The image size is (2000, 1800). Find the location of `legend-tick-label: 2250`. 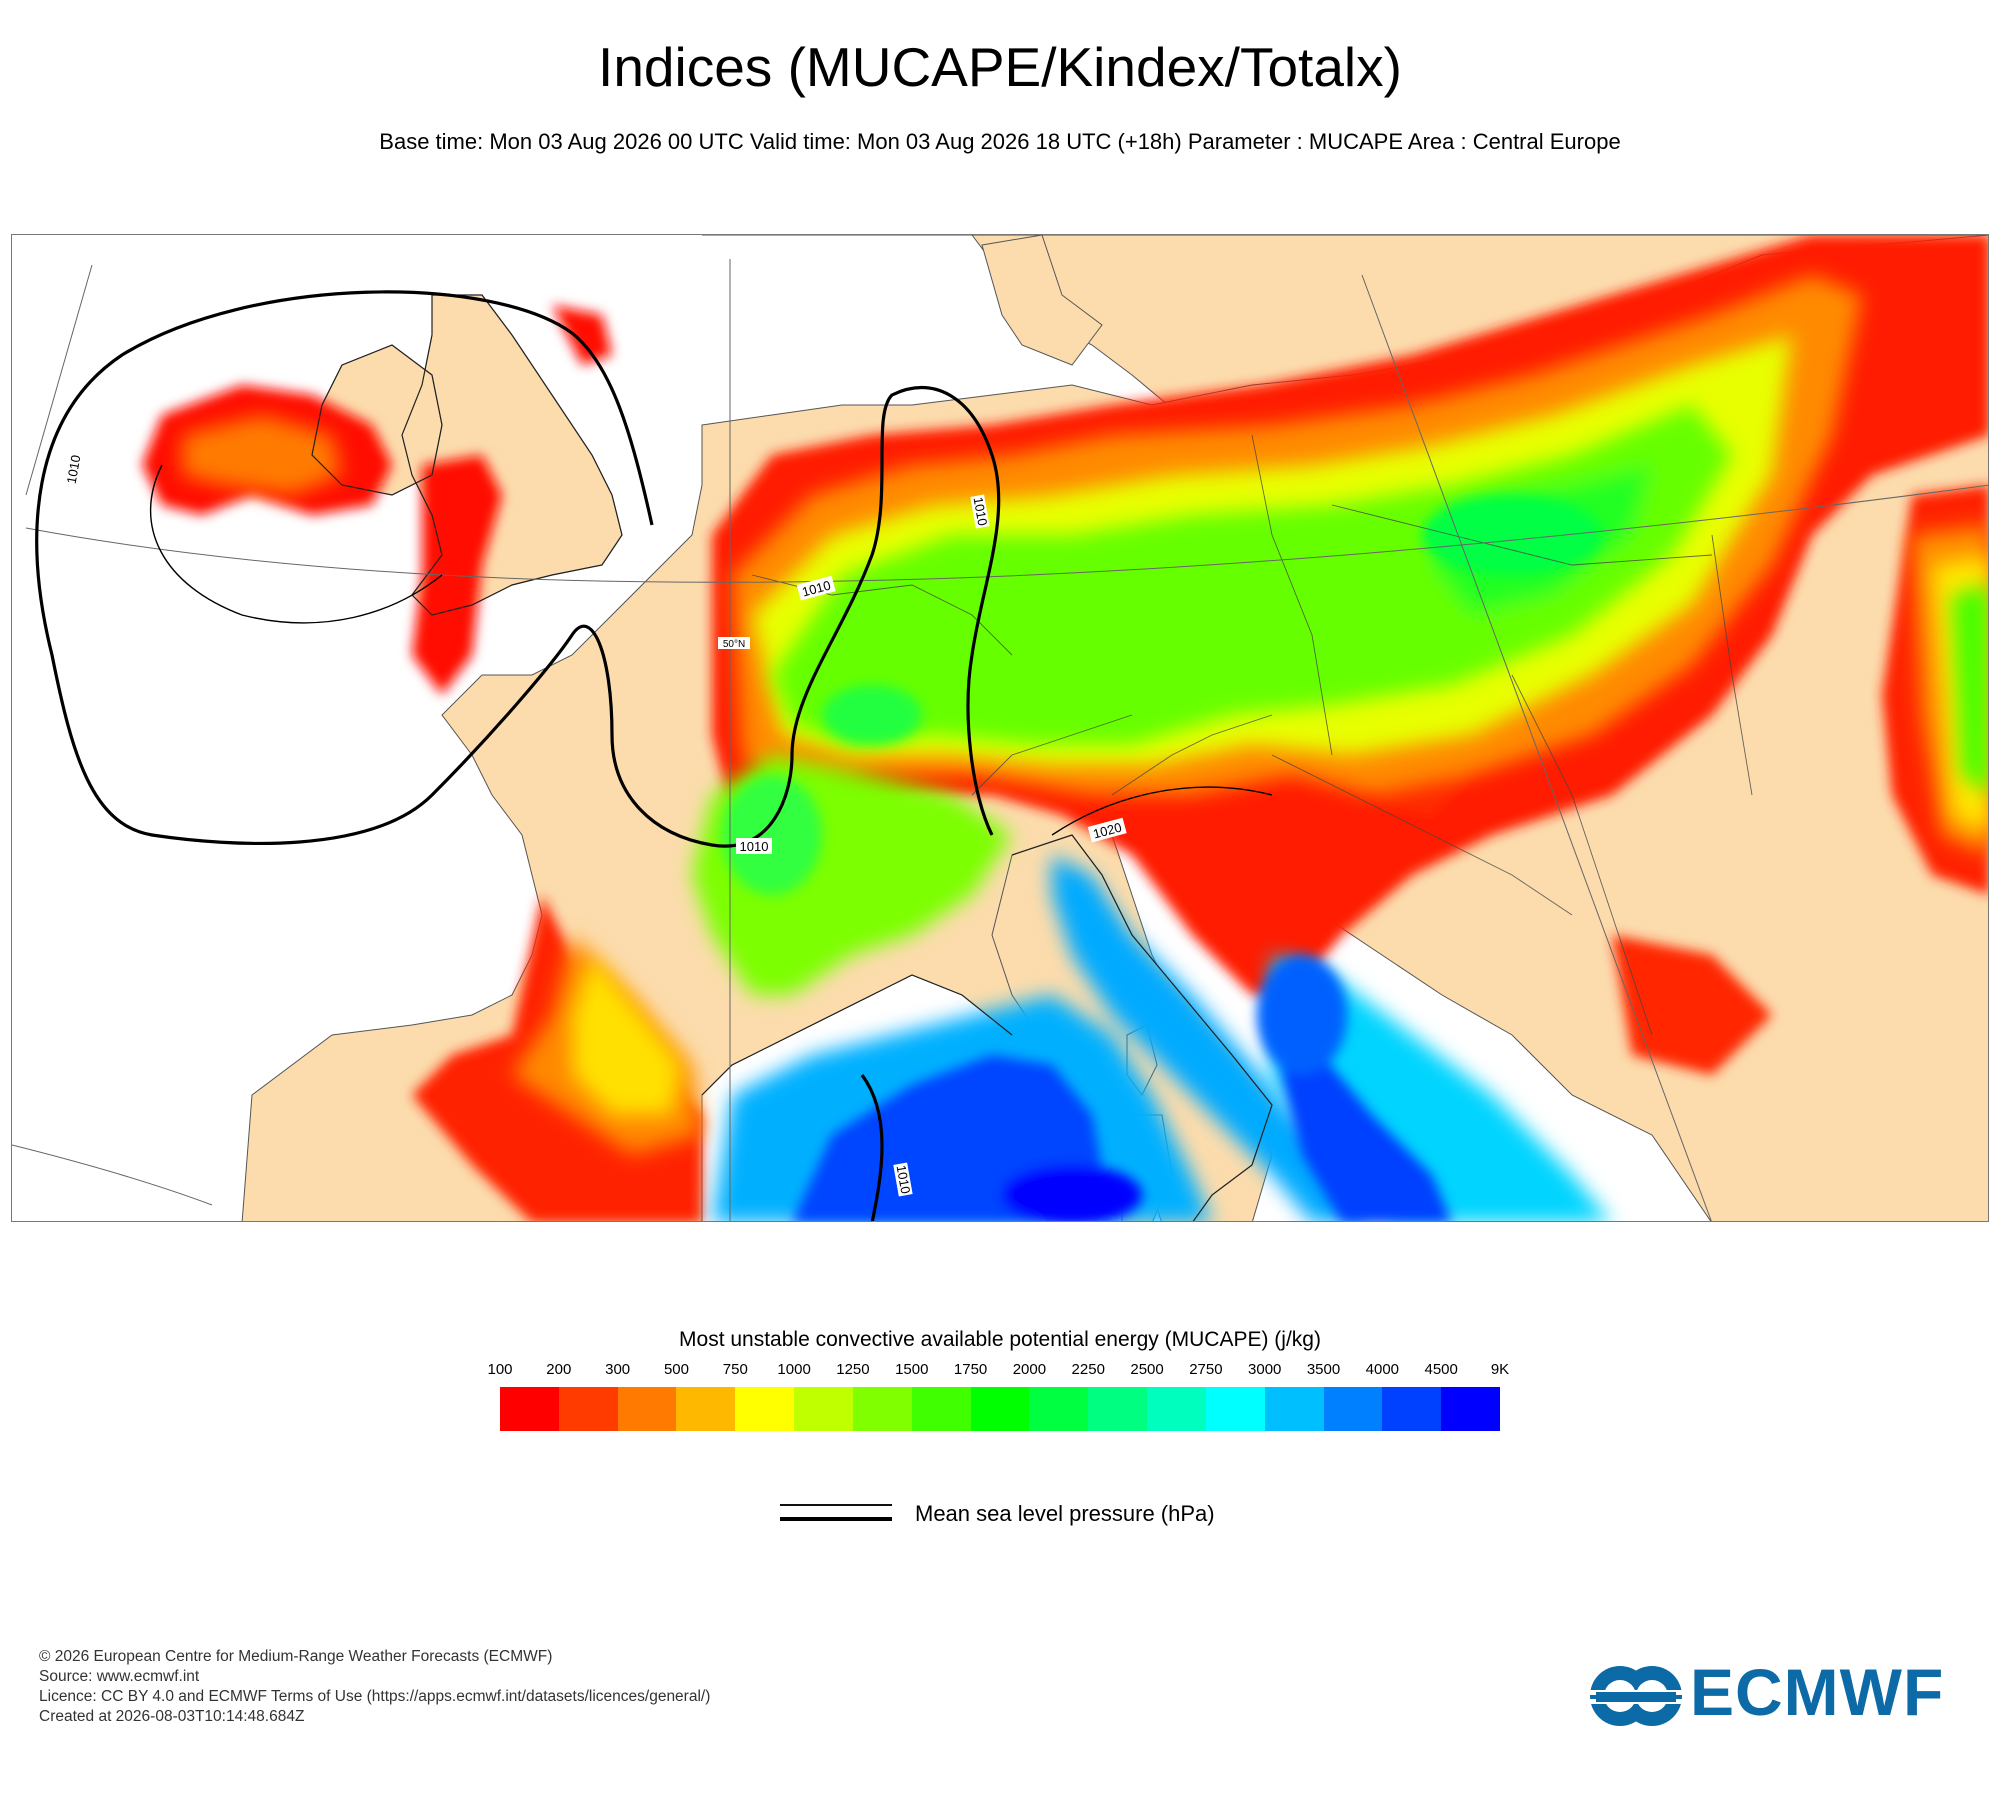

legend-tick-label: 2250 is located at coordinates (1088, 1369).